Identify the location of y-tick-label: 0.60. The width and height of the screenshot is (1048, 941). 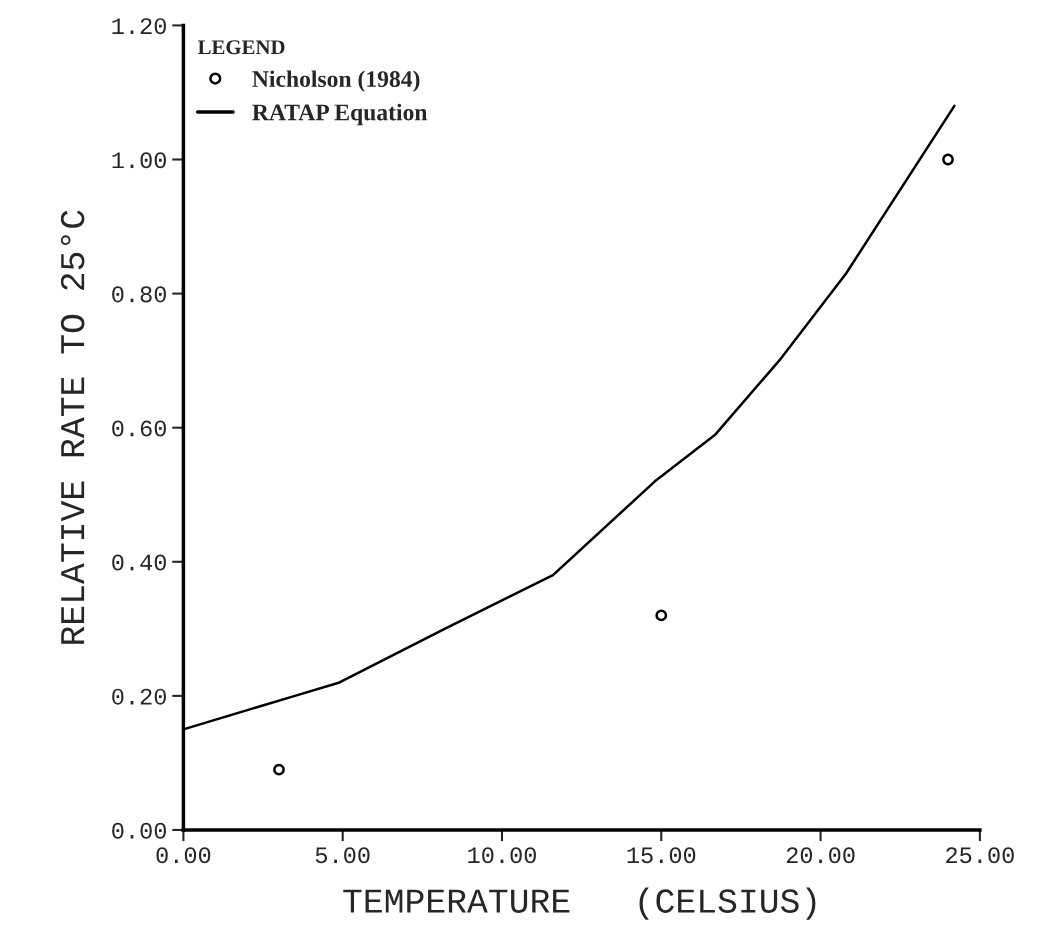
(139, 428).